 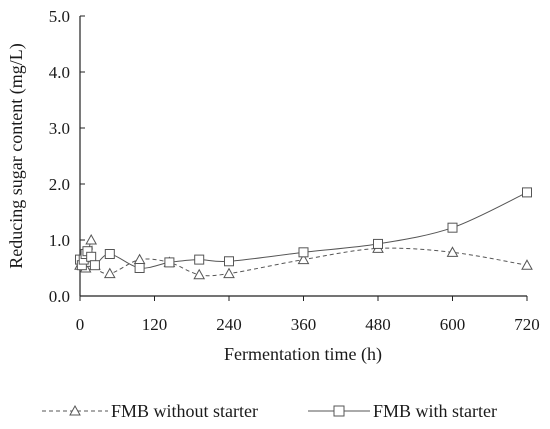 I want to click on x-tick-label: 0, so click(x=80, y=324).